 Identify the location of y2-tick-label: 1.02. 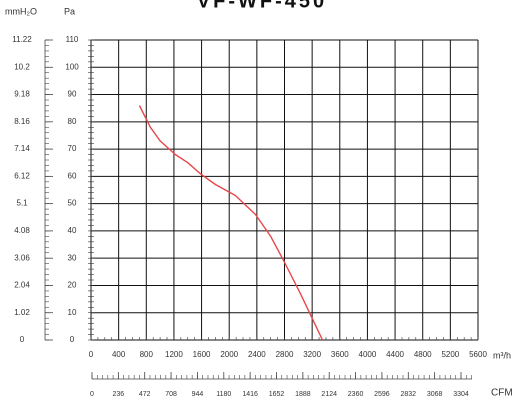
(22, 312).